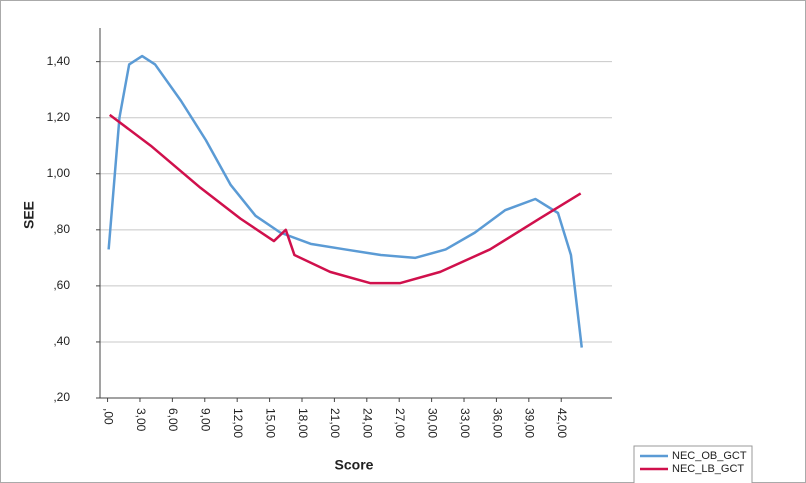 The image size is (806, 483). Describe the element at coordinates (59, 61) in the screenshot. I see `y-tick-label: 1,40` at that location.